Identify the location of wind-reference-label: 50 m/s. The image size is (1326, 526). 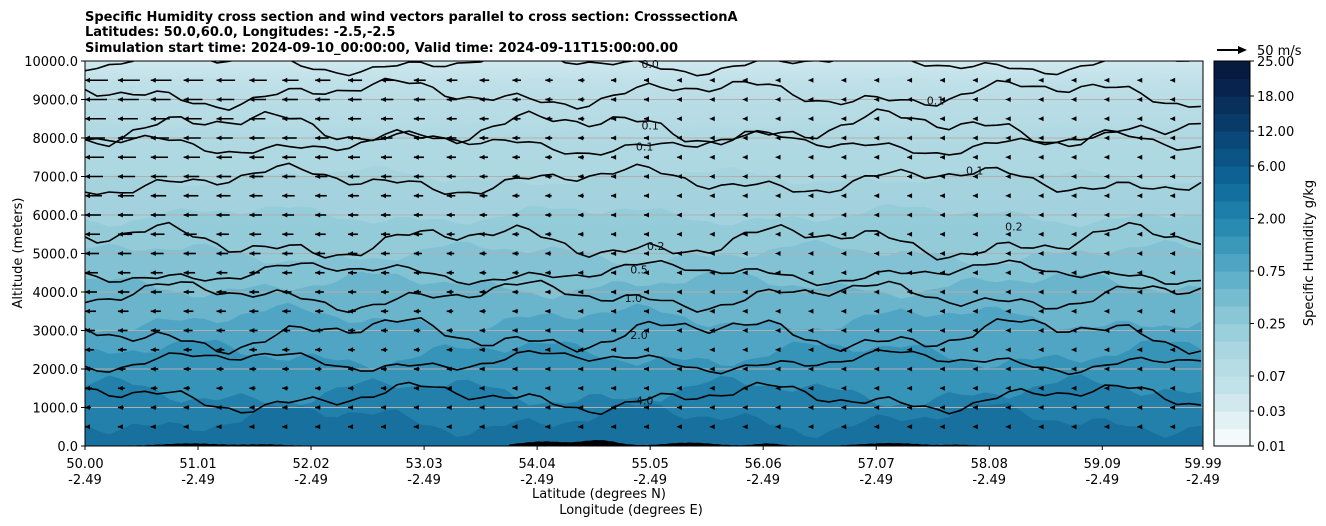
(1279, 51).